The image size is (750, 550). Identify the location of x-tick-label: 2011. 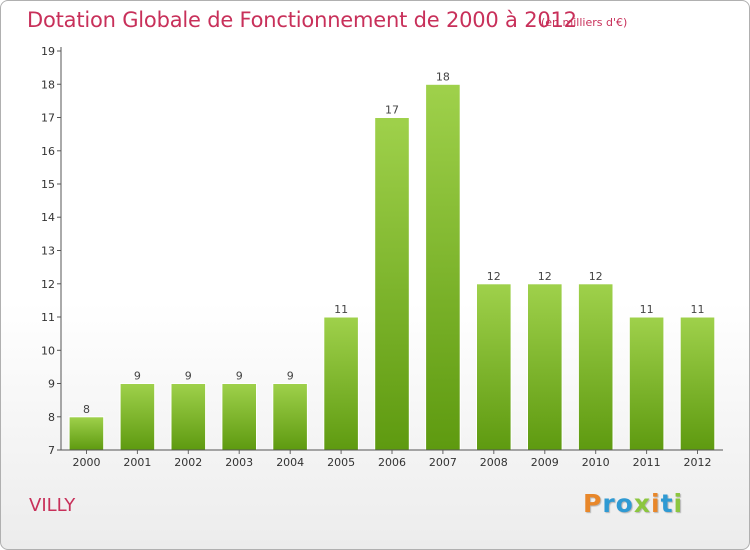
(647, 462).